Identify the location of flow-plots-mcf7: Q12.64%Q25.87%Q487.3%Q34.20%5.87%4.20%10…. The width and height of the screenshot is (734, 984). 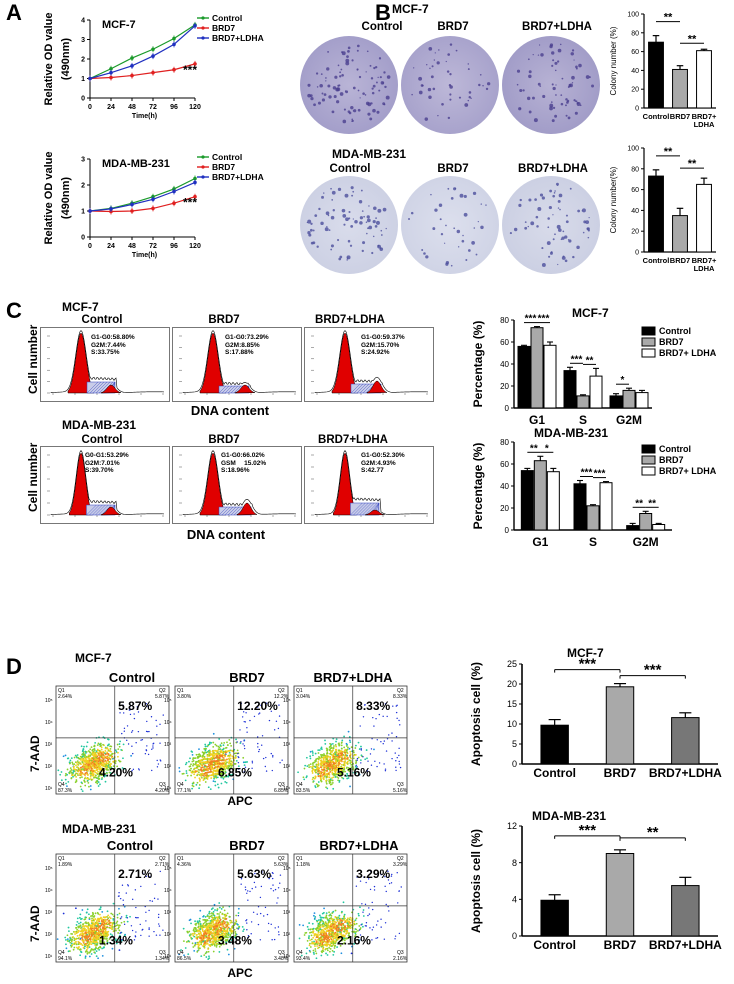
(226, 740).